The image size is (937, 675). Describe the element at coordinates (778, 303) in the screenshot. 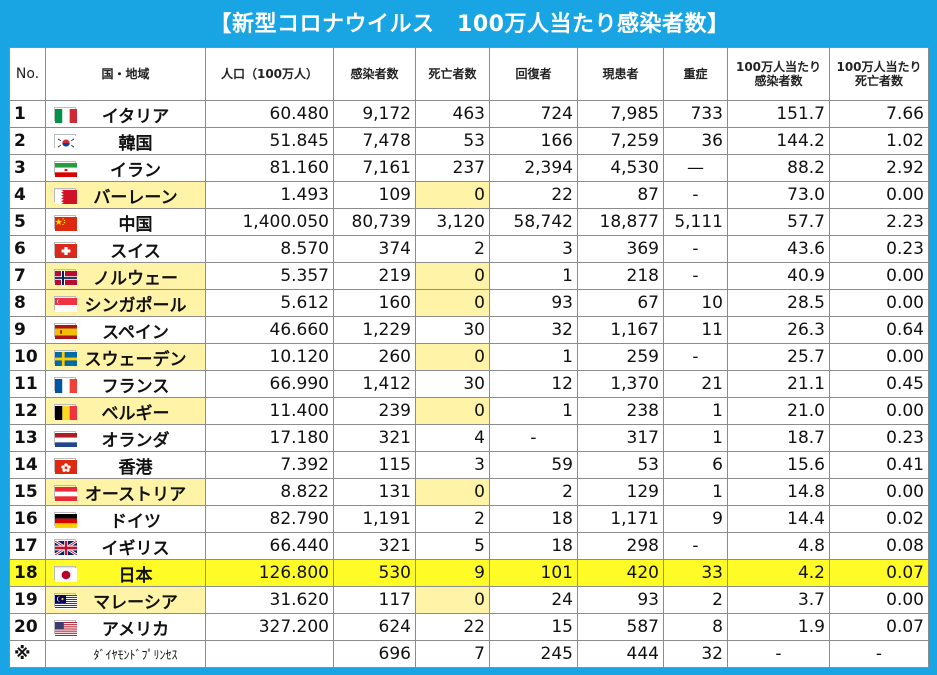

I see `per-million-infected-cell: 28.5` at that location.